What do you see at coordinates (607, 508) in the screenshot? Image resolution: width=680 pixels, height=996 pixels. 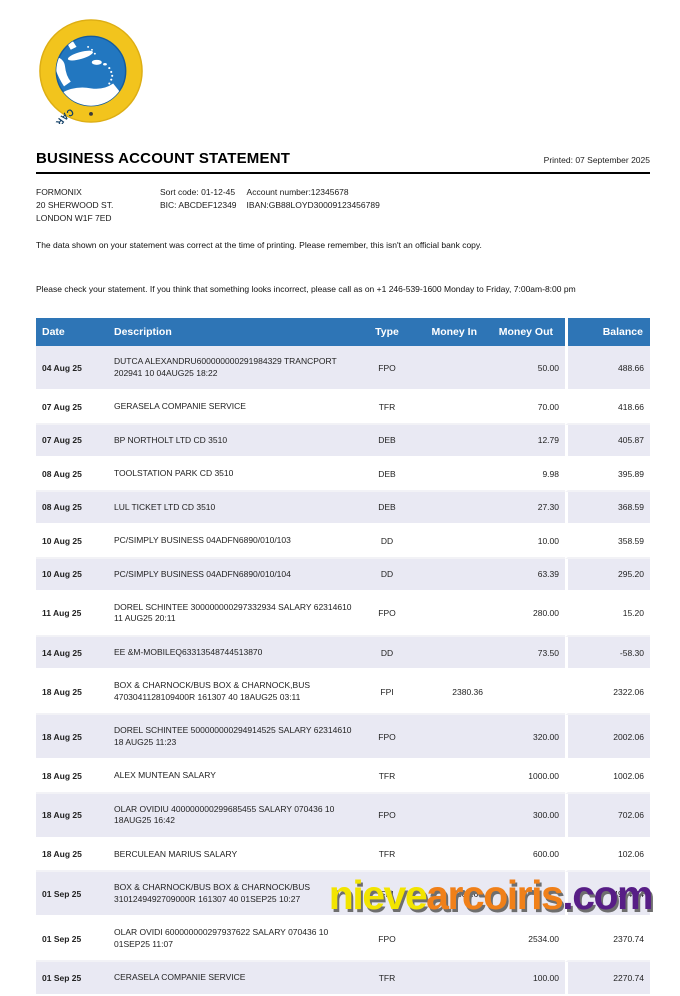 I see `cell-balance: 368.59` at bounding box center [607, 508].